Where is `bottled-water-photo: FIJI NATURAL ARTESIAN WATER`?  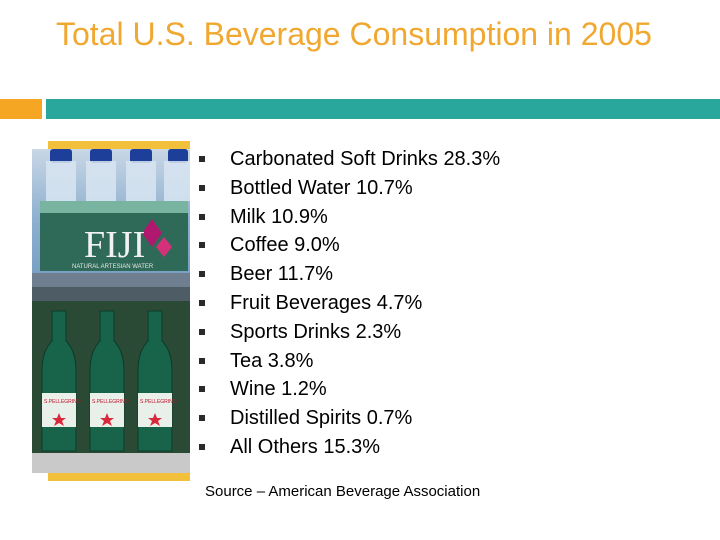
bottled-water-photo: FIJI NATURAL ARTESIAN WATER is located at coordinates (111, 311).